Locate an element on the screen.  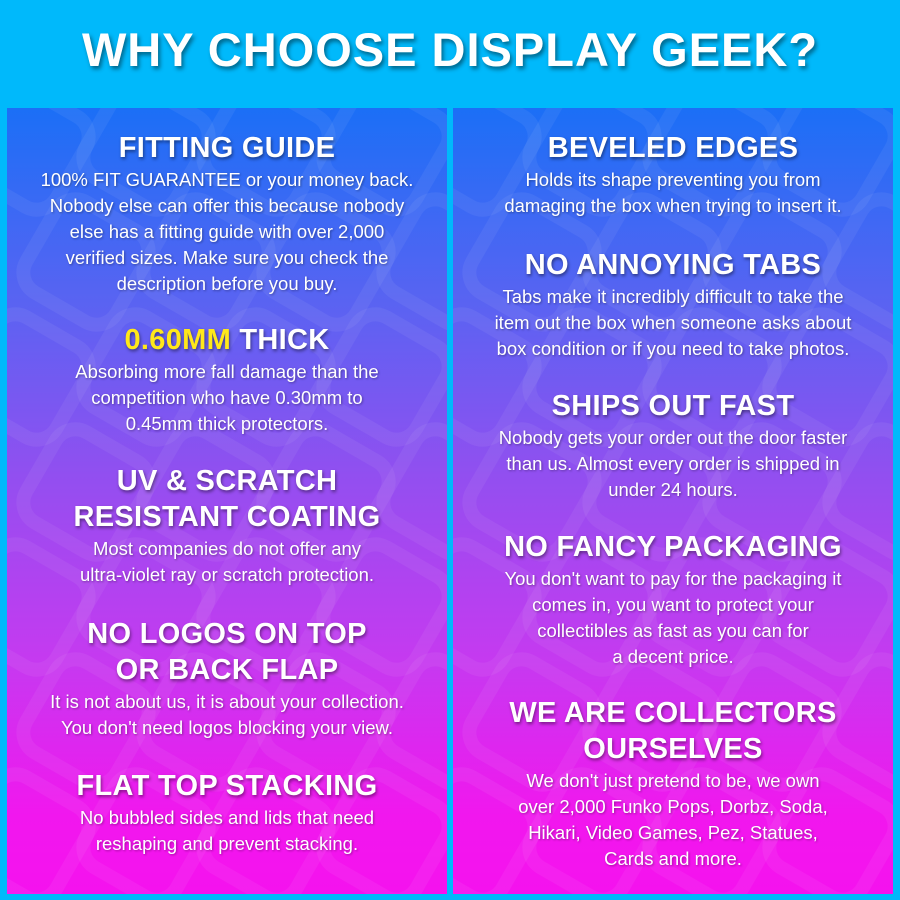
feature-heading: OR BACK FLAP is located at coordinates (227, 670).